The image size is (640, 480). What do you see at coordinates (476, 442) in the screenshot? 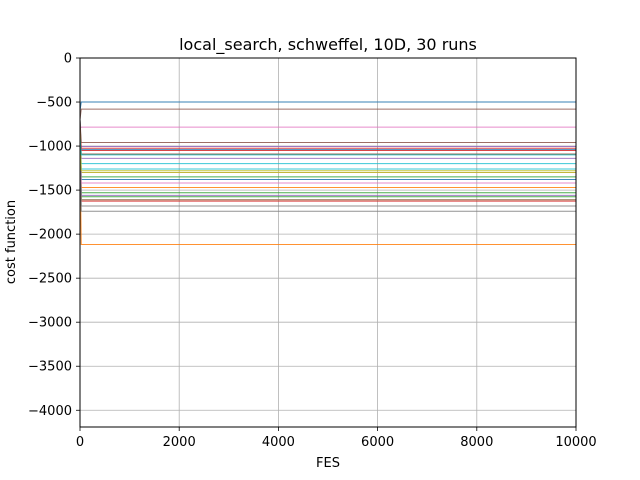
I see `x-tick-label: 8000` at bounding box center [476, 442].